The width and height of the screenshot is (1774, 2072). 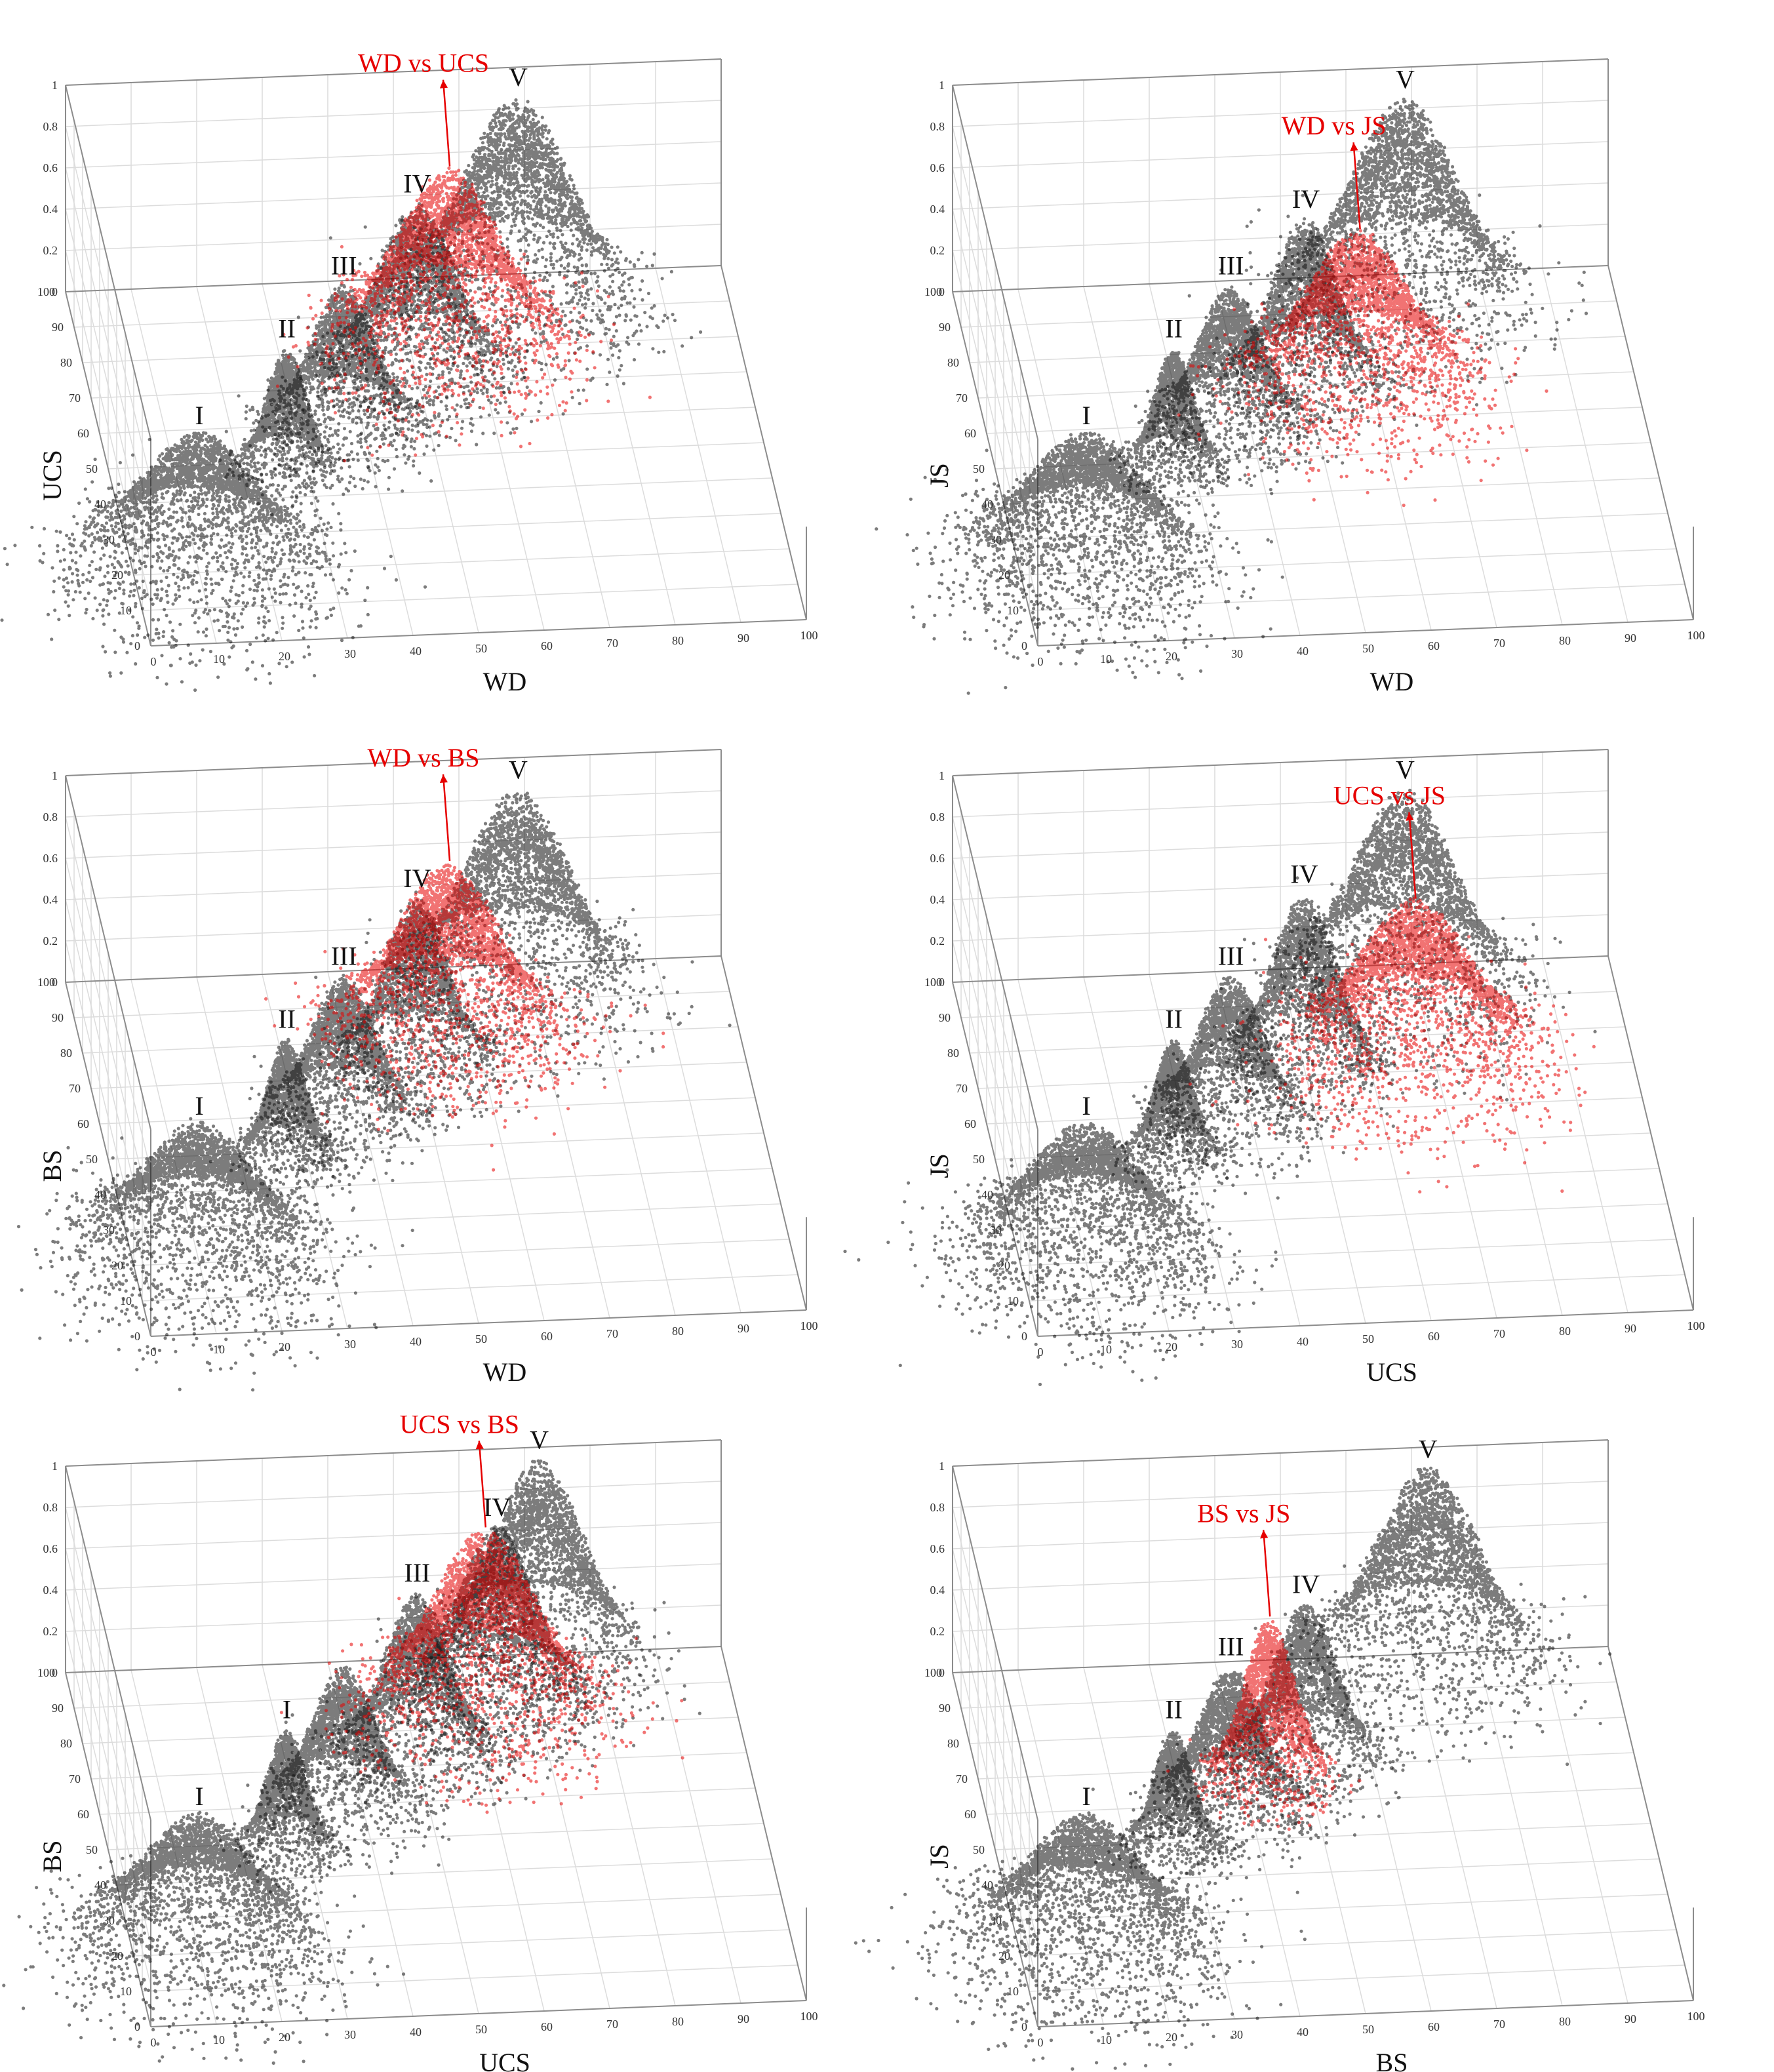 What do you see at coordinates (1406, 770) in the screenshot?
I see `peak-label: V` at bounding box center [1406, 770].